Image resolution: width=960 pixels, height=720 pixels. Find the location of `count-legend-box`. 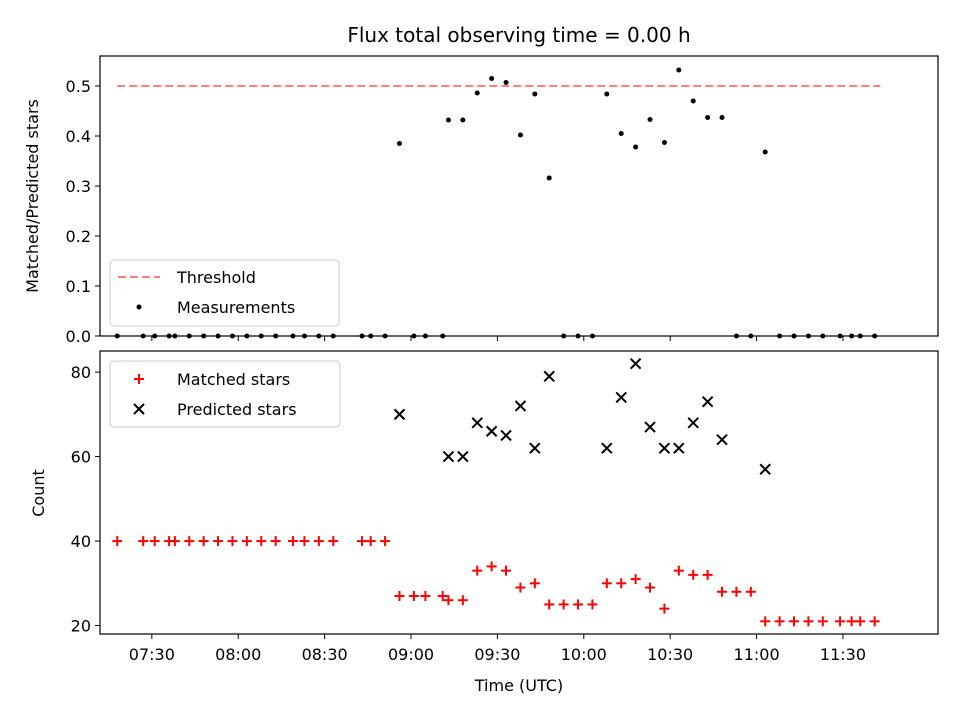

count-legend-box is located at coordinates (225, 394).